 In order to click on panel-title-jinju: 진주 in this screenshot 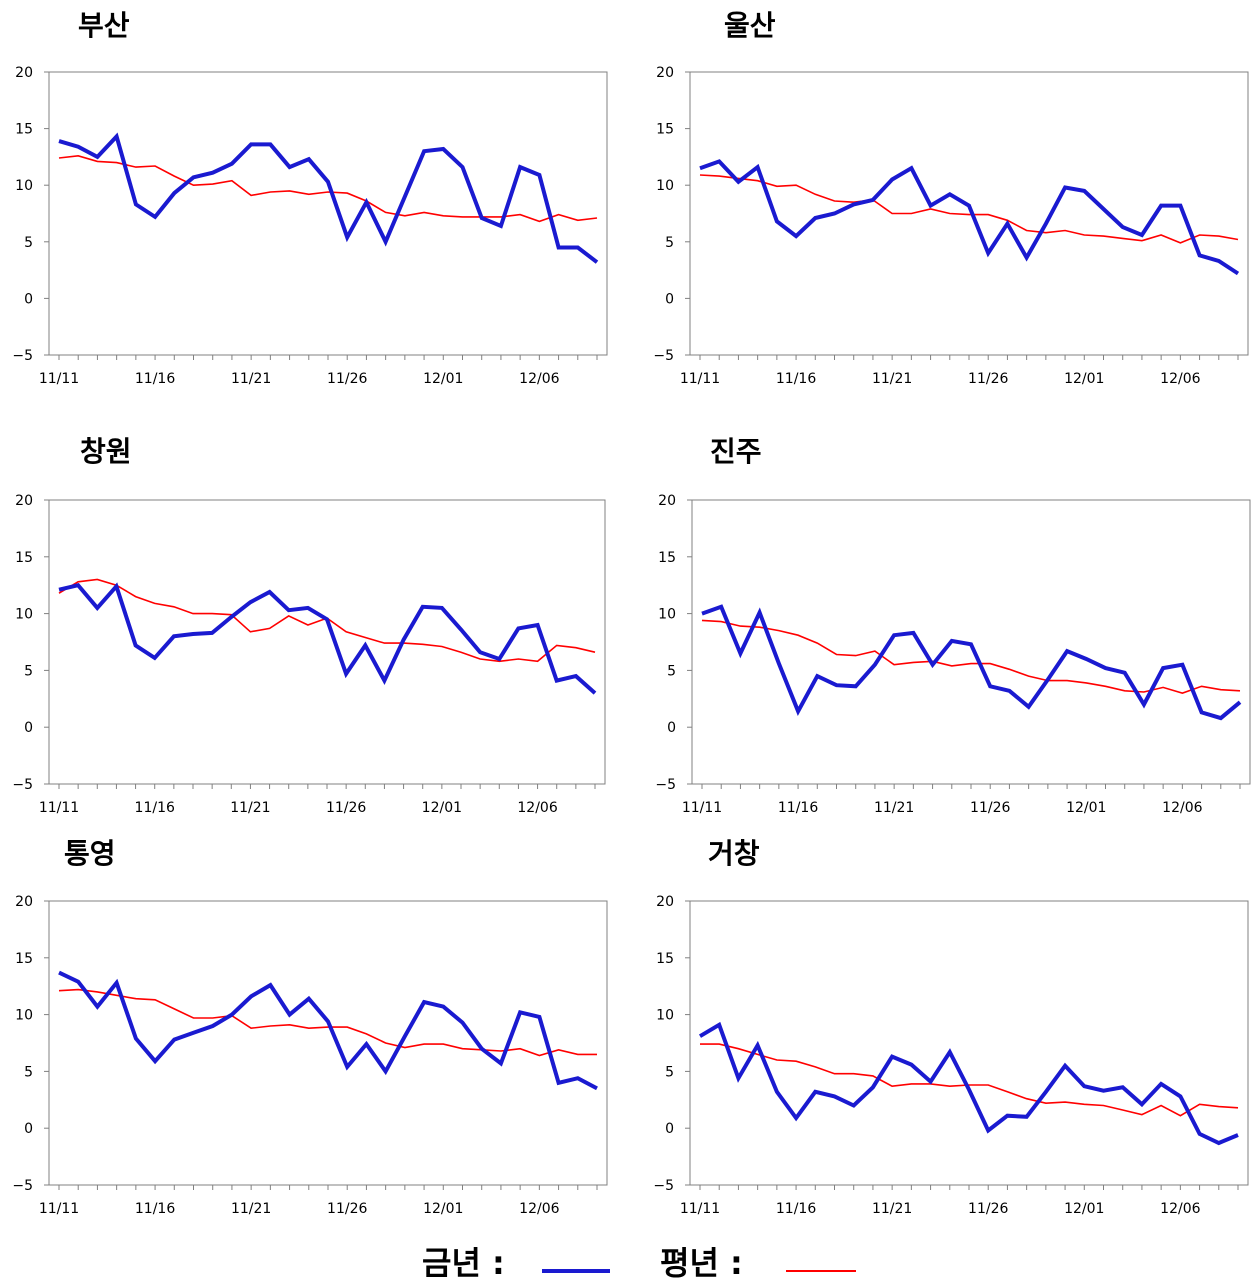, I will do `click(736, 451)`.